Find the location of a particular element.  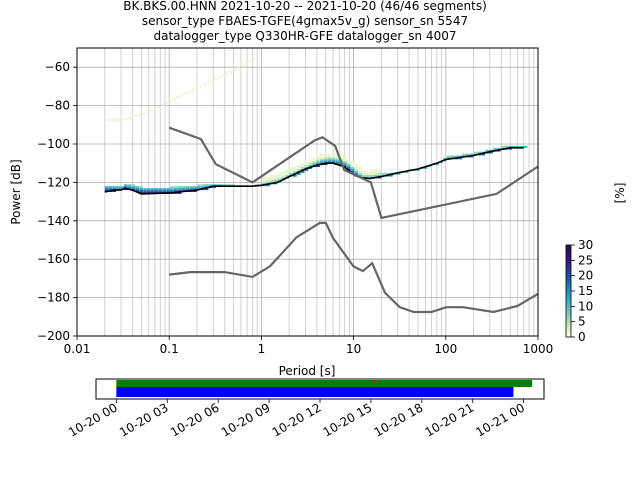

colorbar-gradient is located at coordinates (568, 291).